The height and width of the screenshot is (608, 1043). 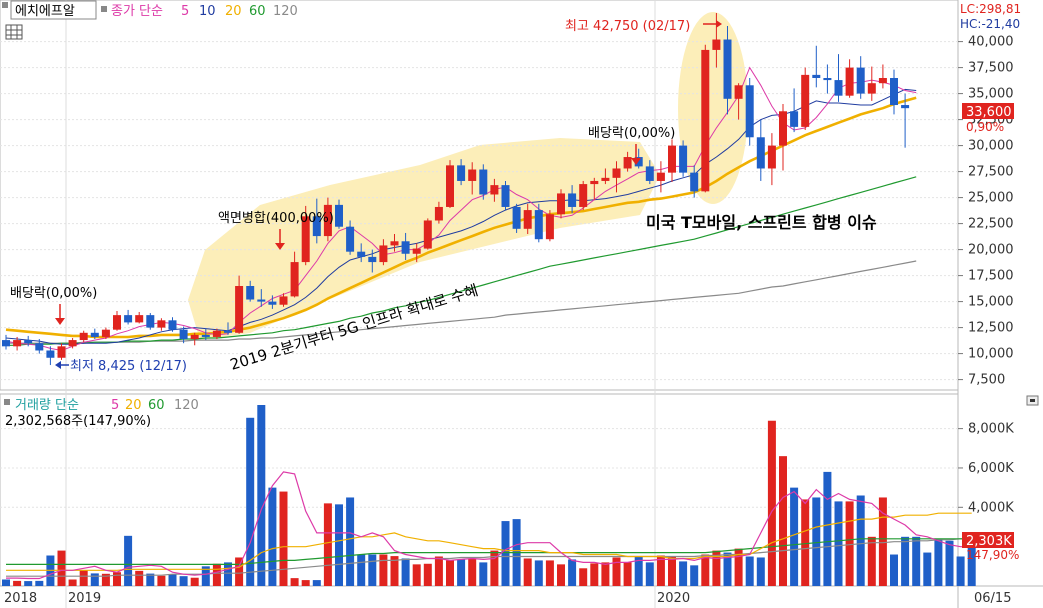 What do you see at coordinates (104, 9) in the screenshot?
I see `legend-square-icon` at bounding box center [104, 9].